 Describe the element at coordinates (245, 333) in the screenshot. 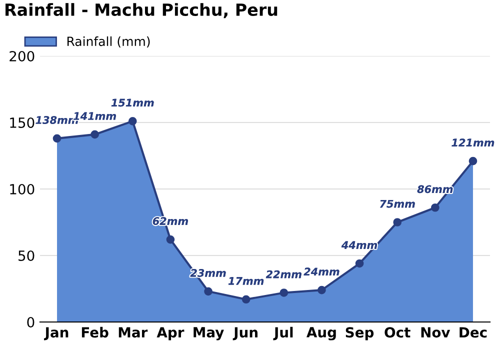

I see `x-tick-label: Jun` at that location.